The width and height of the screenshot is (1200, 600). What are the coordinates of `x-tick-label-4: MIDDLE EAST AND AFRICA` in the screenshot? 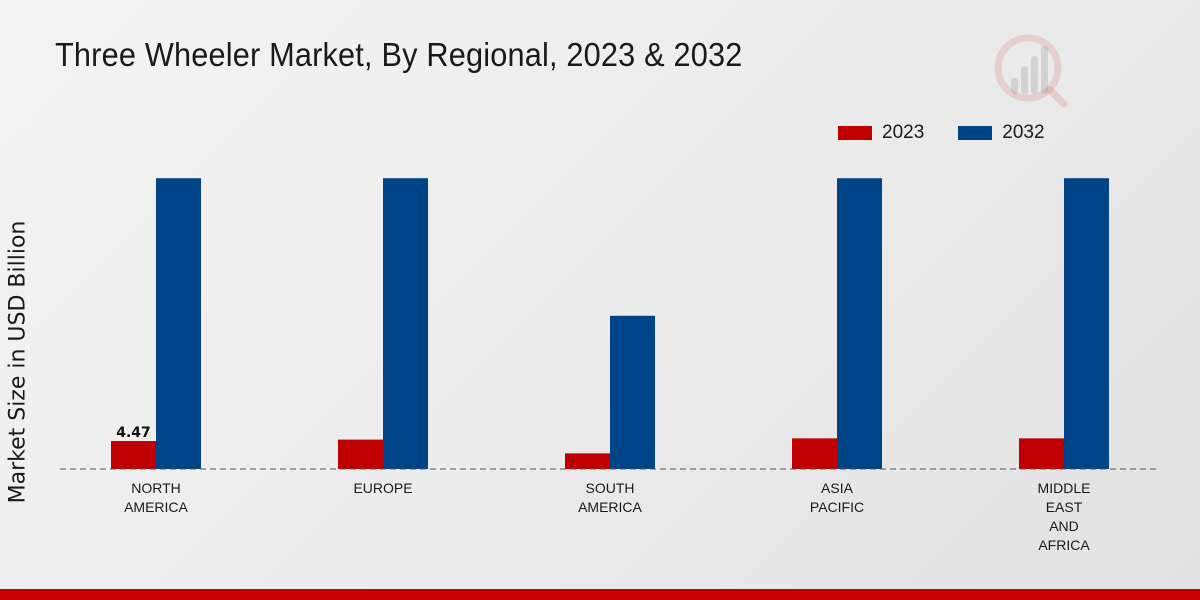 It's located at (1064, 516).